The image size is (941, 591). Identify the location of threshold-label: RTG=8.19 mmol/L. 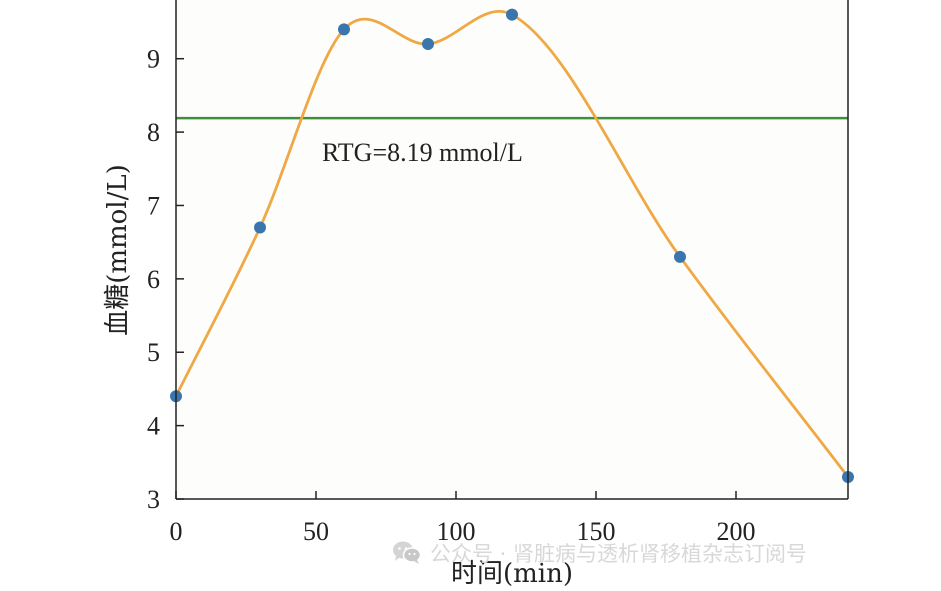
(422, 152).